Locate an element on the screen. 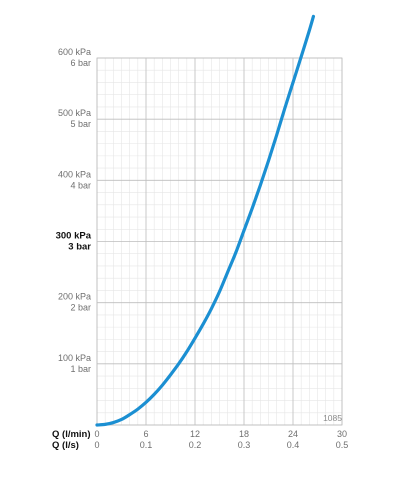 The width and height of the screenshot is (400, 500). x-tick-label-lpm: 6 is located at coordinates (145, 434).